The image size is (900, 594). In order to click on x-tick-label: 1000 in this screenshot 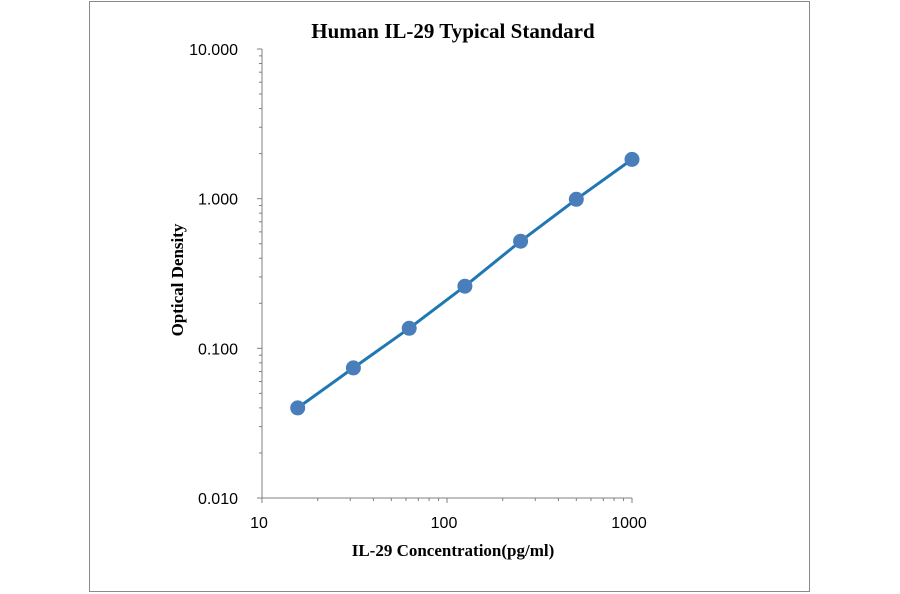, I will do `click(629, 523)`.